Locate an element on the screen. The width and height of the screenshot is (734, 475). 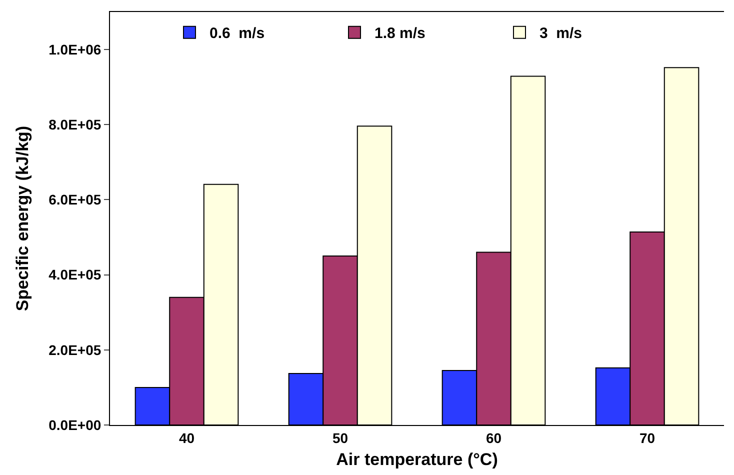
x-tick-label: 40 is located at coordinates (186, 438).